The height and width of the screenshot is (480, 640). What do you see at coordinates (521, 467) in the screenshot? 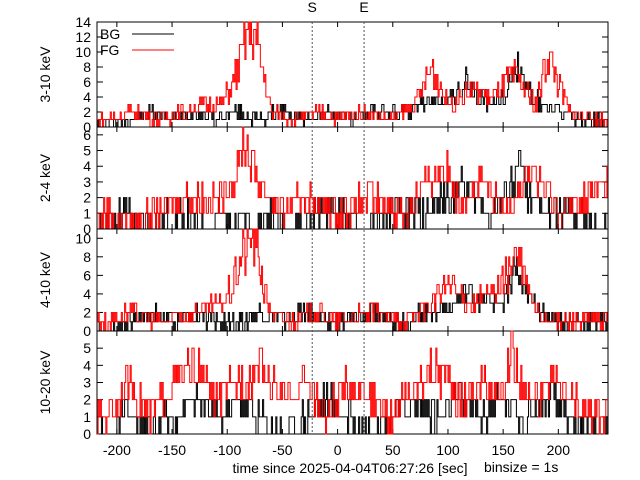
I see `binsize-label: binsize = 1s` at bounding box center [521, 467].